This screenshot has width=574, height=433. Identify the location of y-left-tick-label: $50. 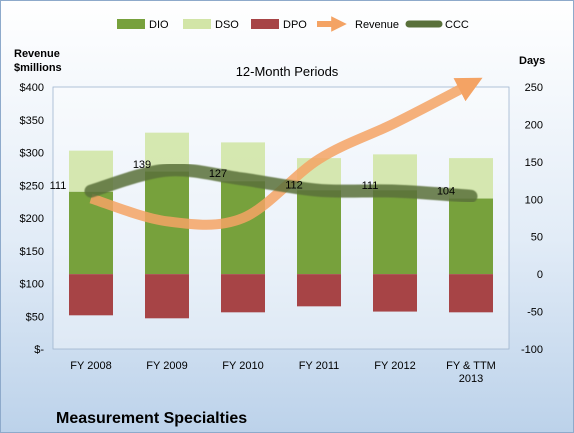
(35, 317).